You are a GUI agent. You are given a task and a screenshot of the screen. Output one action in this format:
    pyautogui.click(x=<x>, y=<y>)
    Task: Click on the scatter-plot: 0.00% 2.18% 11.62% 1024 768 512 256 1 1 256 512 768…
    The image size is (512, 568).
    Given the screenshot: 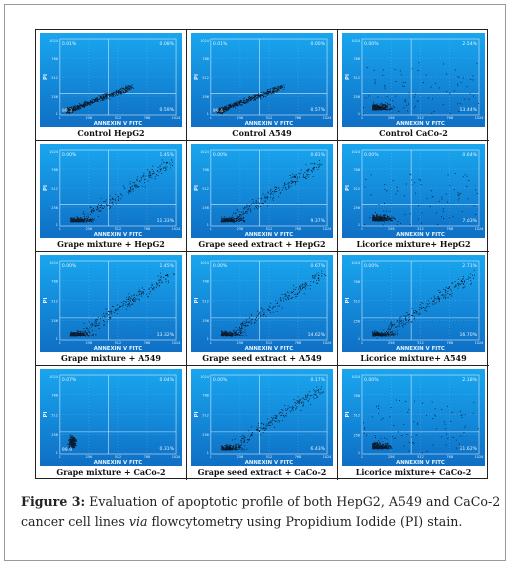 What is the action you would take?
    pyautogui.click(x=413, y=417)
    